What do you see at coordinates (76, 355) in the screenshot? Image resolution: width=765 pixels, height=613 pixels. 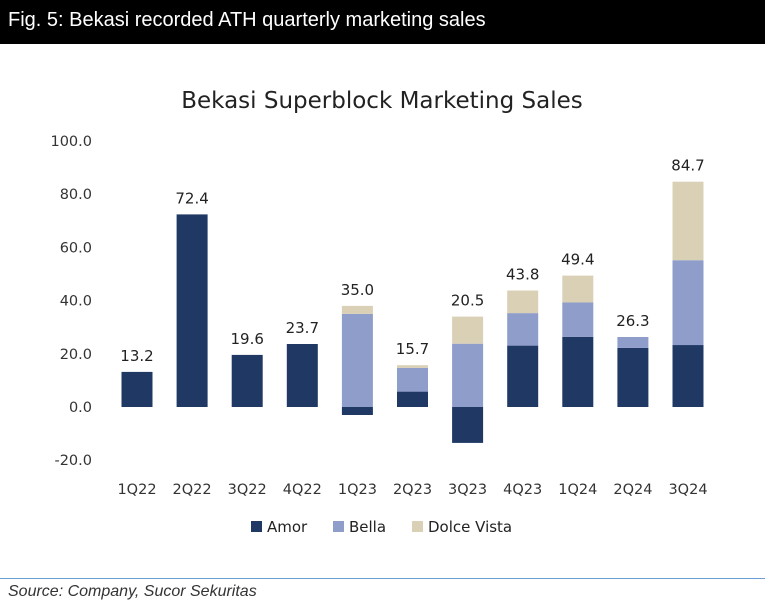 I see `y-tick-label: 20.0` at bounding box center [76, 355].